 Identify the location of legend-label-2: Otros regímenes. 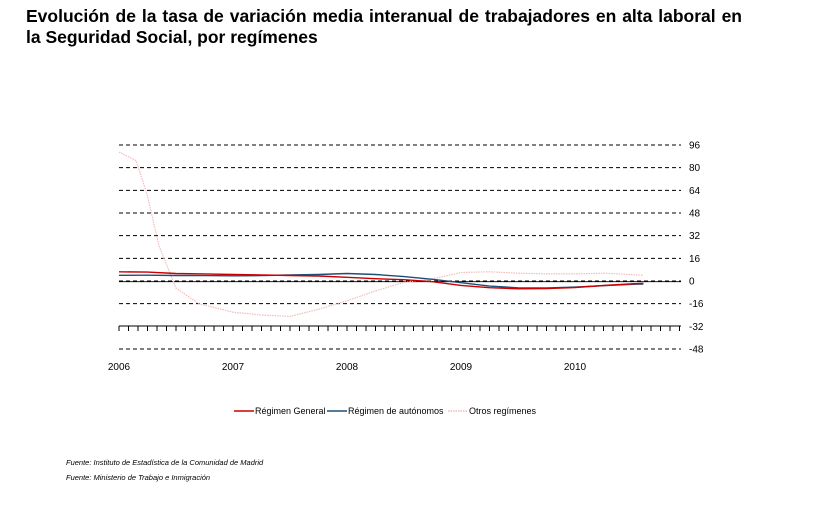
(503, 411).